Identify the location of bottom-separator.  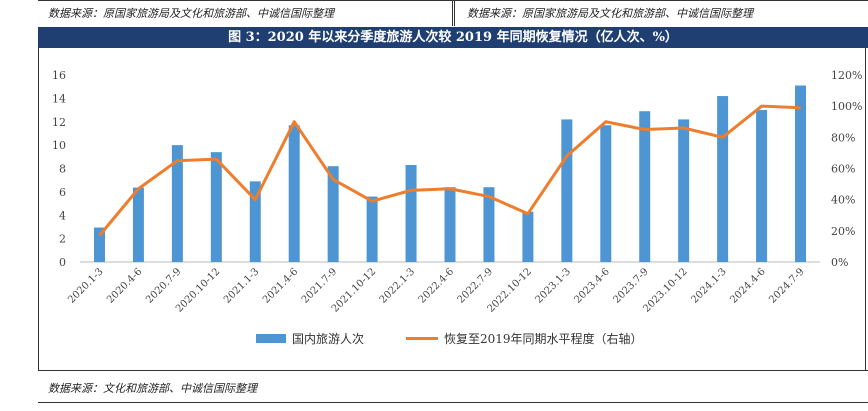
(453, 370).